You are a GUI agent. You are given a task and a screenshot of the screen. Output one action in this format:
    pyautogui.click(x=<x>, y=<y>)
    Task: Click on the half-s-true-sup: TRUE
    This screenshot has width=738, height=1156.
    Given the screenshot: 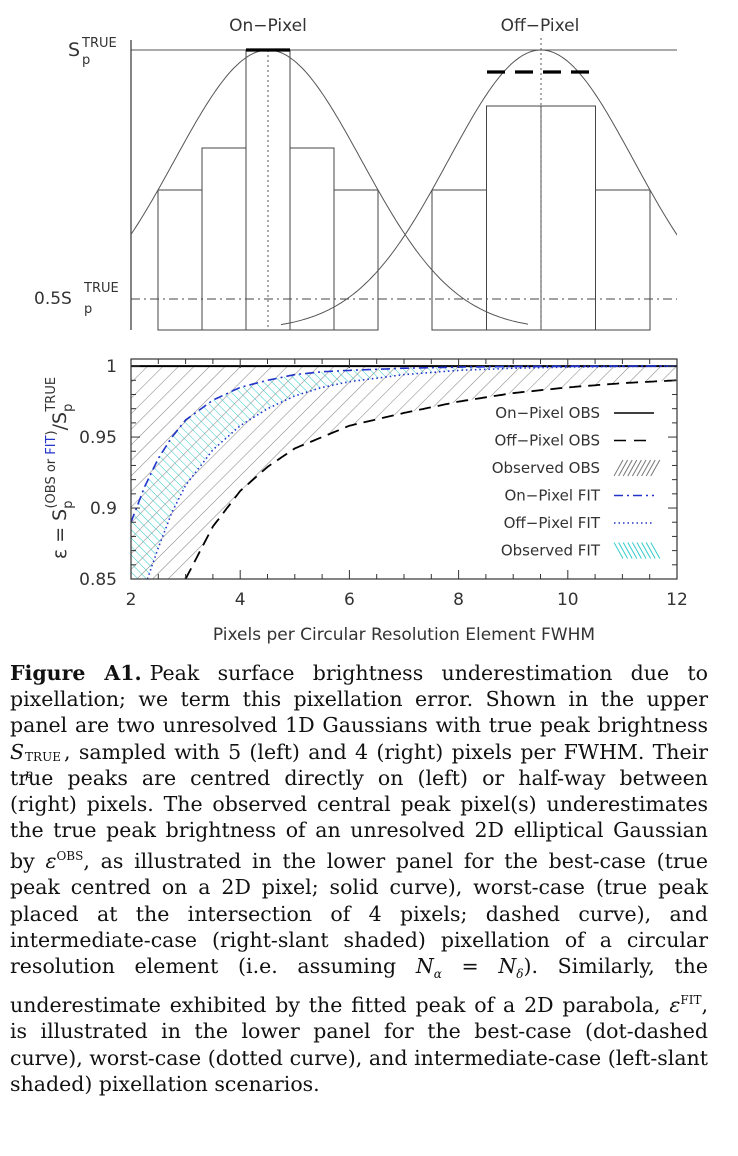 What is the action you would take?
    pyautogui.click(x=101, y=288)
    